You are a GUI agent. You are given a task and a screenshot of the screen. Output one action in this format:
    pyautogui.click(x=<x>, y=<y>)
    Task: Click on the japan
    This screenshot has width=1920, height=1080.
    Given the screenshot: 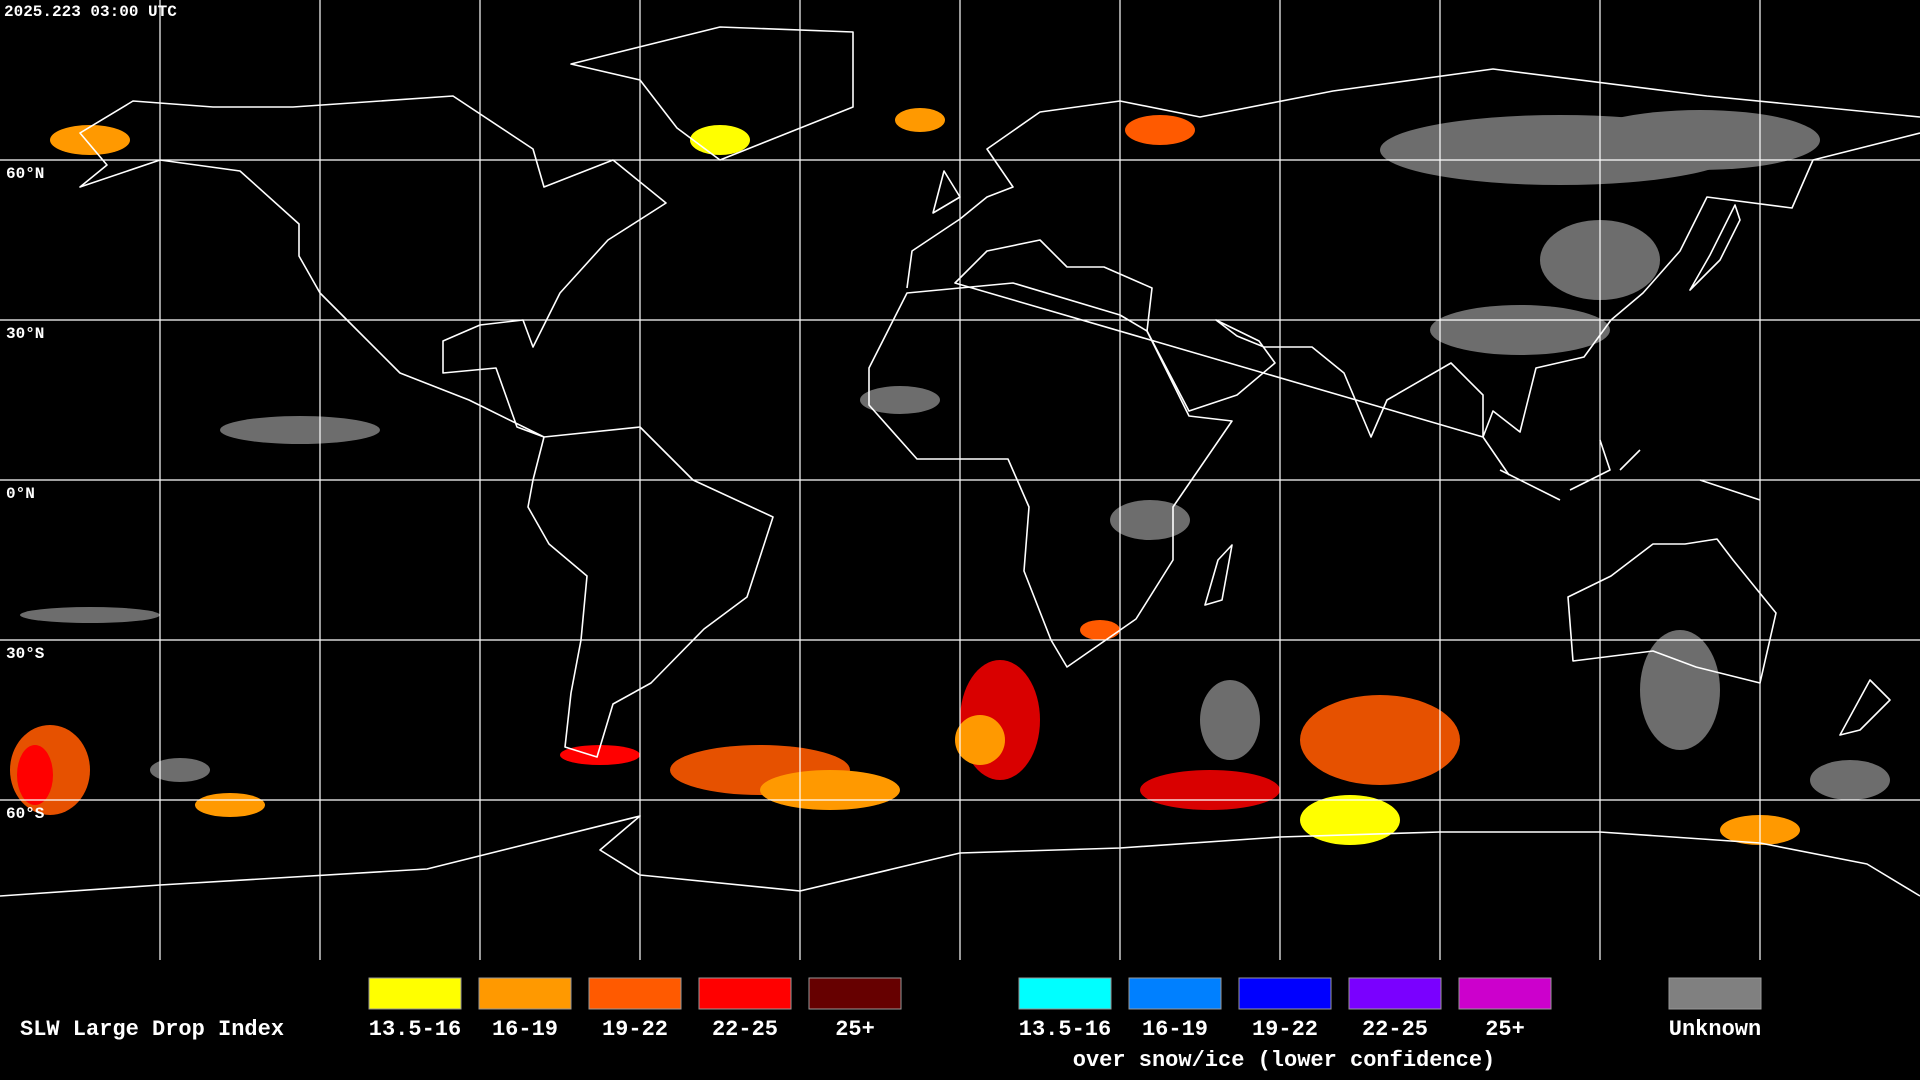 What is the action you would take?
    pyautogui.click(x=1715, y=247)
    